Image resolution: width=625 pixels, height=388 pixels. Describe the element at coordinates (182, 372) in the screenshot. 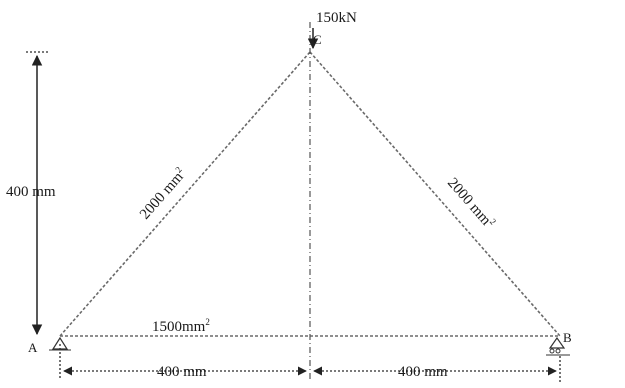

I see `left-span-label: 400 mm` at that location.